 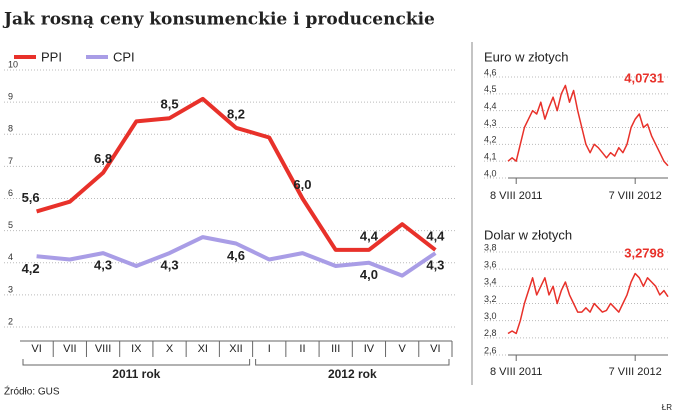 I want to click on y-tick-label: 8, so click(x=10, y=129).